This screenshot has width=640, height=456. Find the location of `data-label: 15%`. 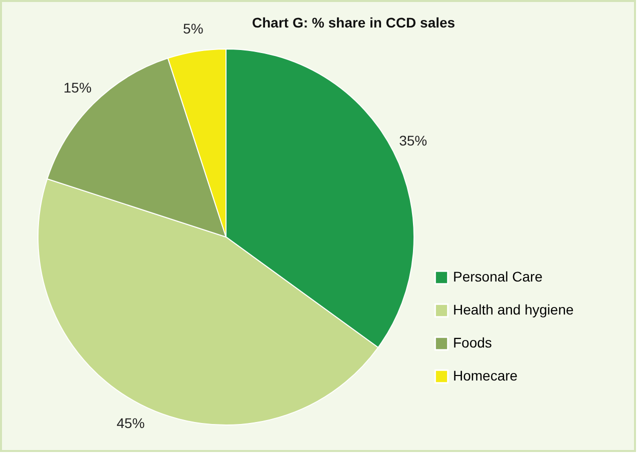

data-label: 15% is located at coordinates (77, 88).